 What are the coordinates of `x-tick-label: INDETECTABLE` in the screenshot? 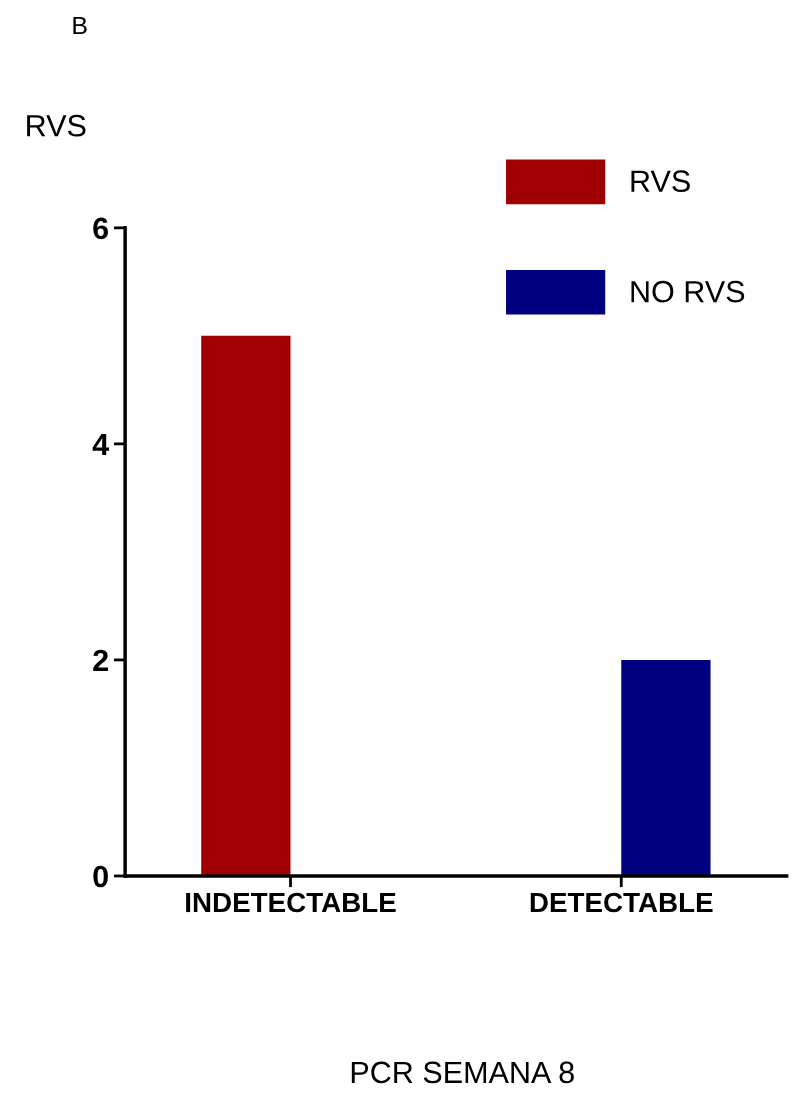 It's located at (291, 902).